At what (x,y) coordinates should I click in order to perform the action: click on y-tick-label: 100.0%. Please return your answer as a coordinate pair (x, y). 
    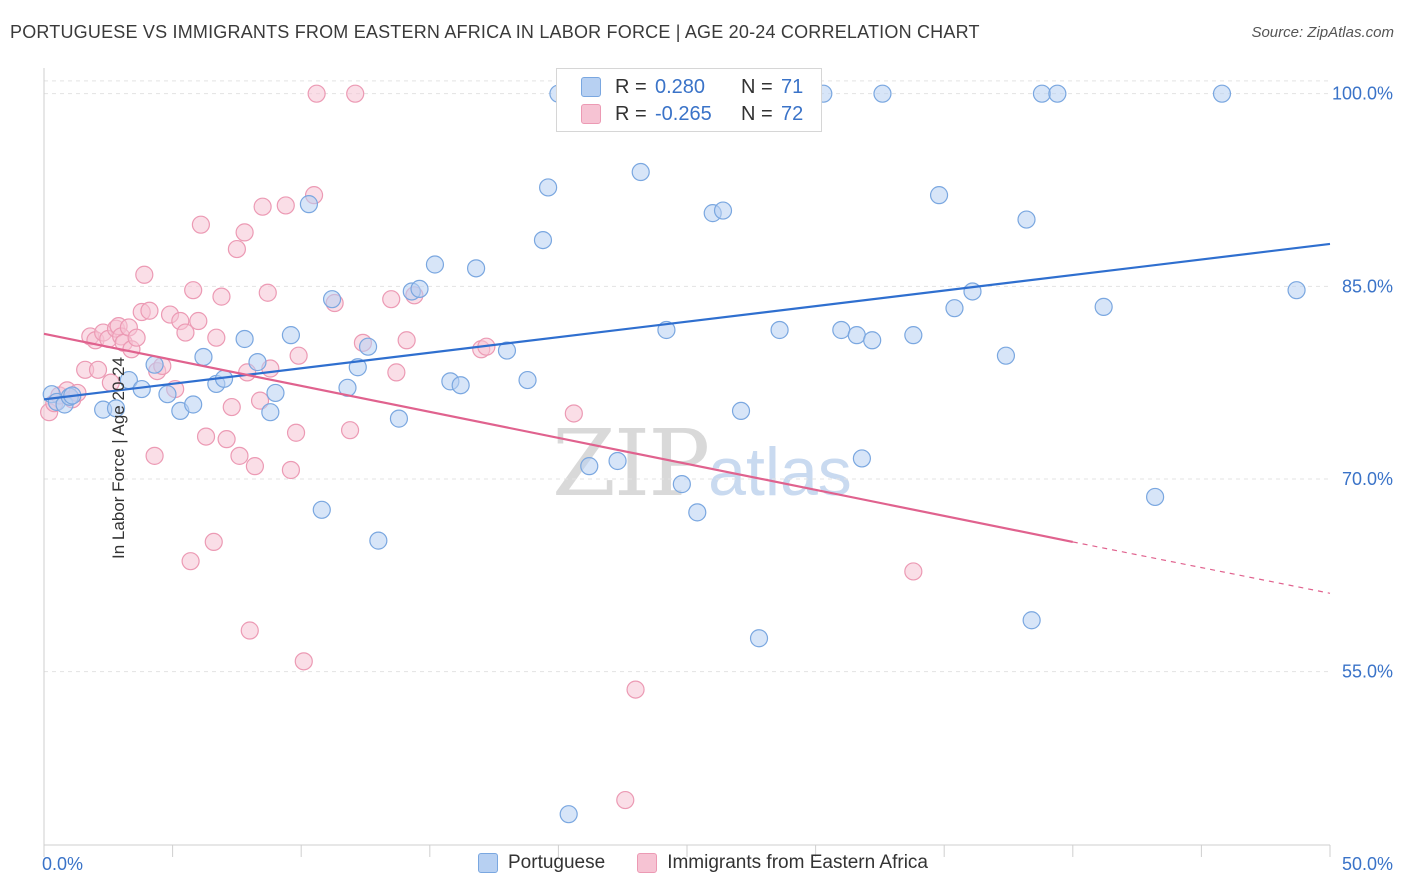
    Looking at the image, I should click on (1362, 94).